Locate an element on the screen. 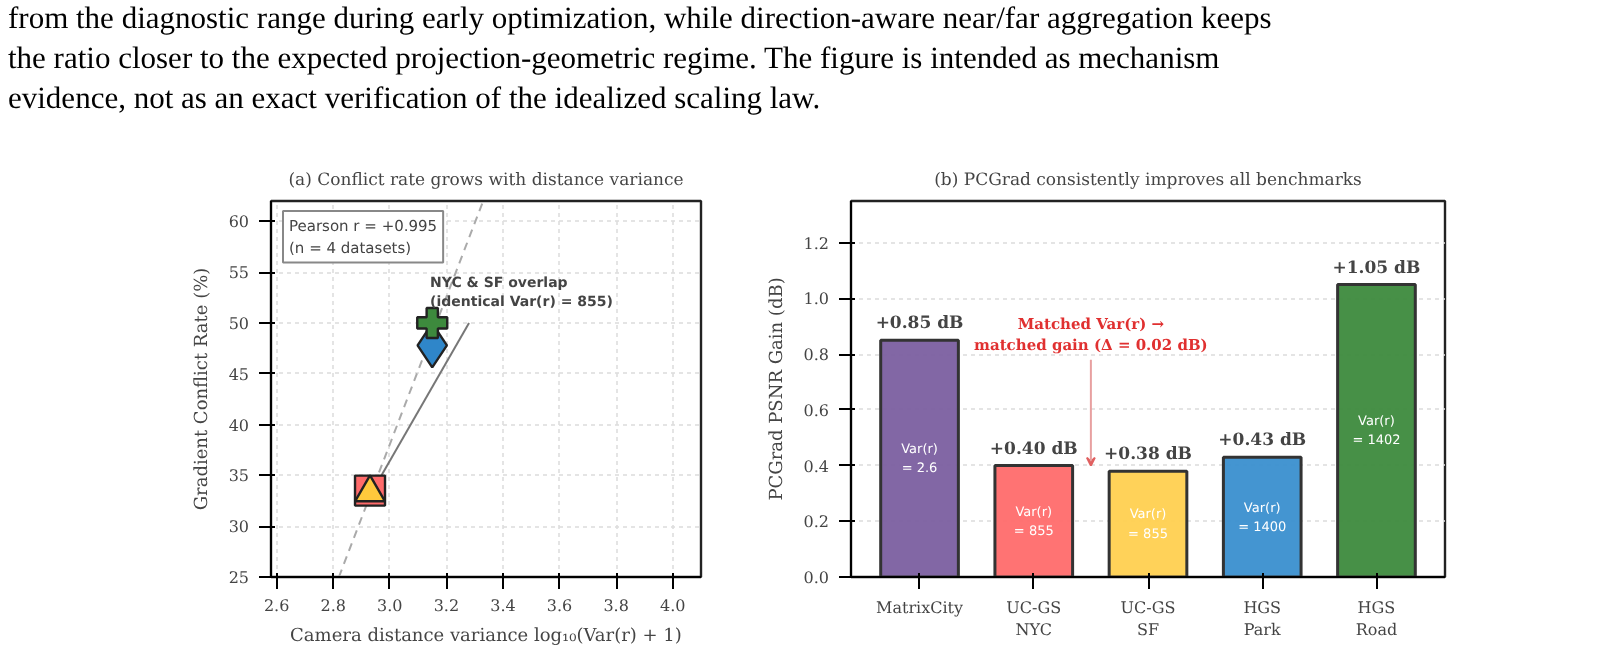 The height and width of the screenshot is (652, 1608). x-axis-title: Camera distance variance log₁₀(Var(r) + 1) is located at coordinates (486, 637).